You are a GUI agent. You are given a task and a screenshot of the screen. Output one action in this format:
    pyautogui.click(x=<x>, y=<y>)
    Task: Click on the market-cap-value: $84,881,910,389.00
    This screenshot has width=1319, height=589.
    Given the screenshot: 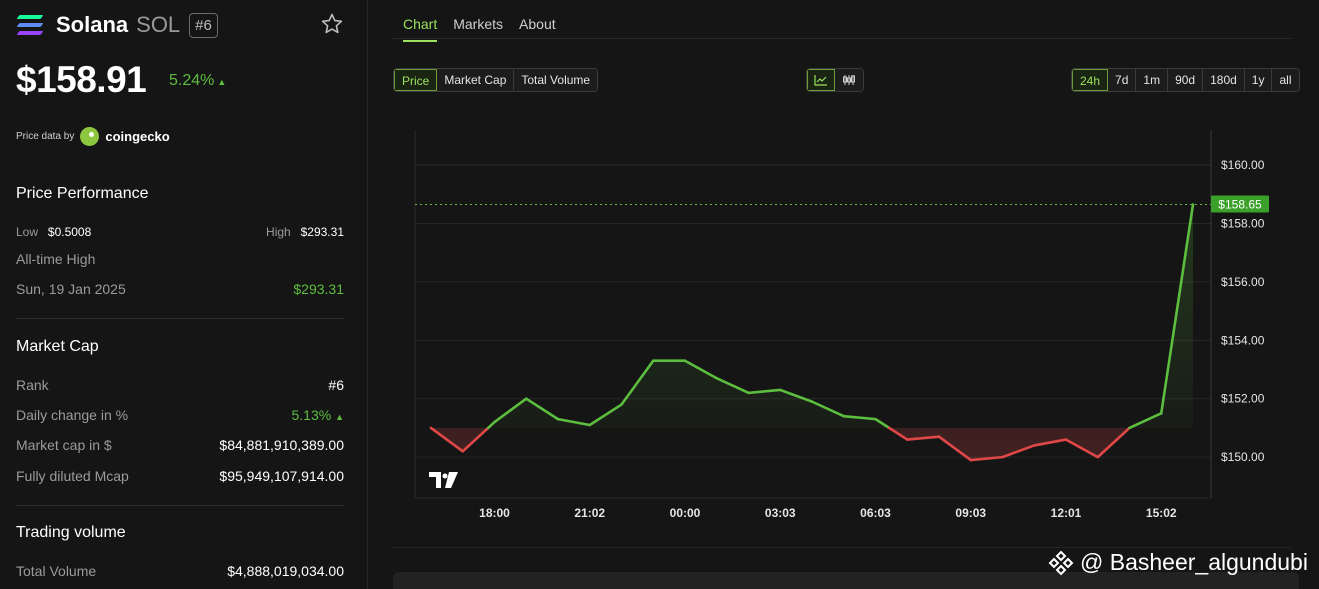 What is the action you would take?
    pyautogui.click(x=281, y=445)
    